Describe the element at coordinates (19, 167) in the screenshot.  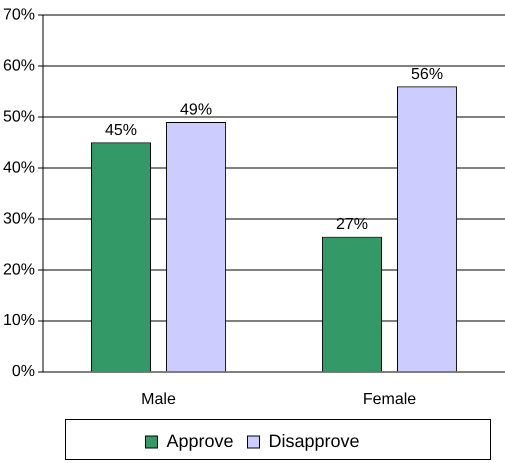
I see `y-tick-label: 40%` at that location.